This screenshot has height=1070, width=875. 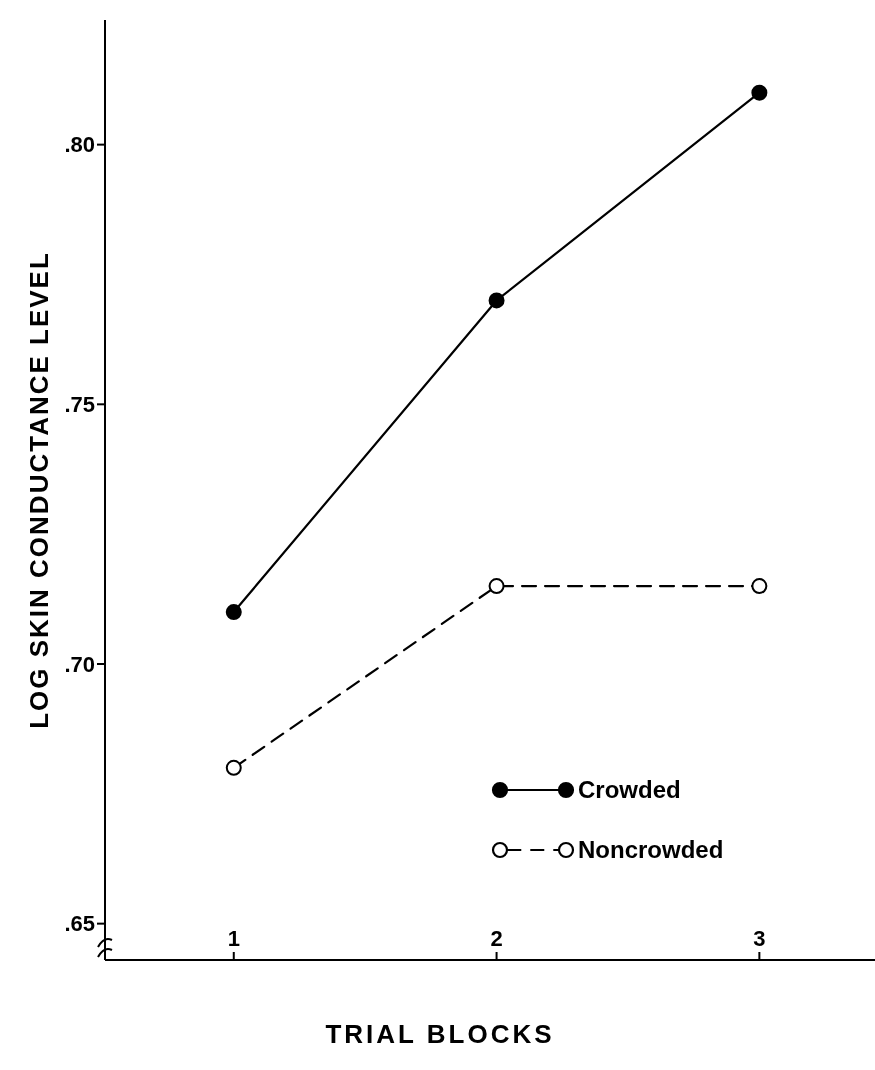 What do you see at coordinates (79, 145) in the screenshot?
I see `y-tick-label: .80` at bounding box center [79, 145].